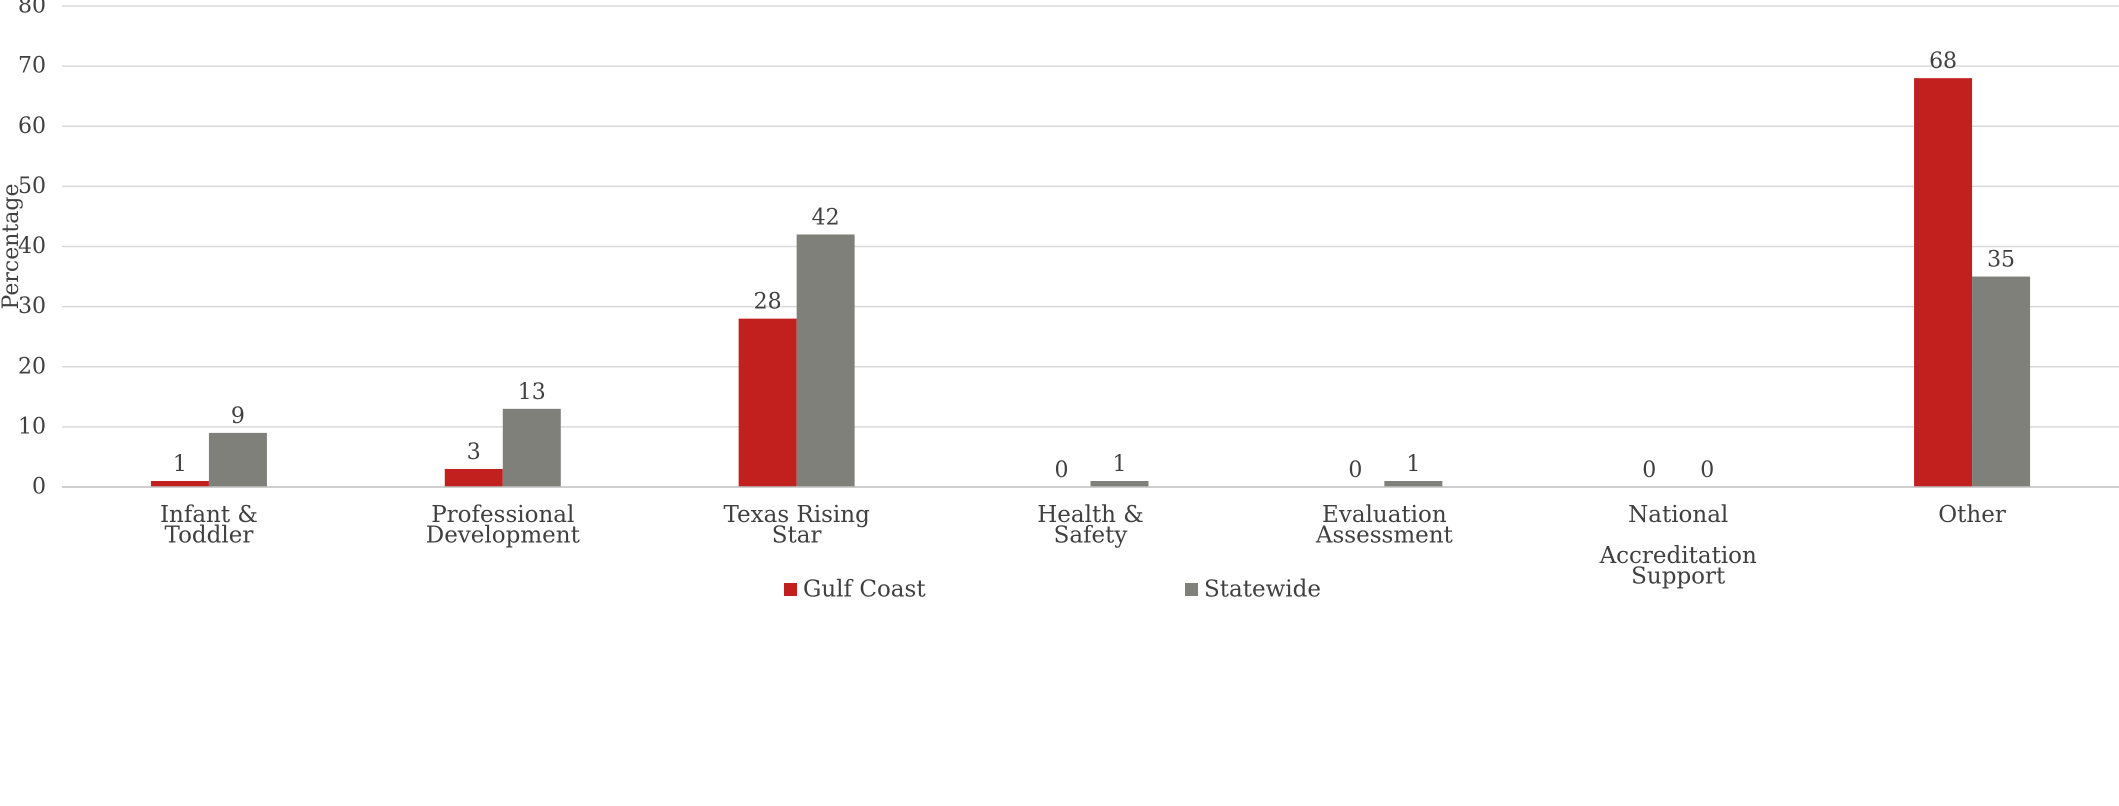 The height and width of the screenshot is (806, 2119). I want to click on x-category-label: Other, so click(1972, 515).